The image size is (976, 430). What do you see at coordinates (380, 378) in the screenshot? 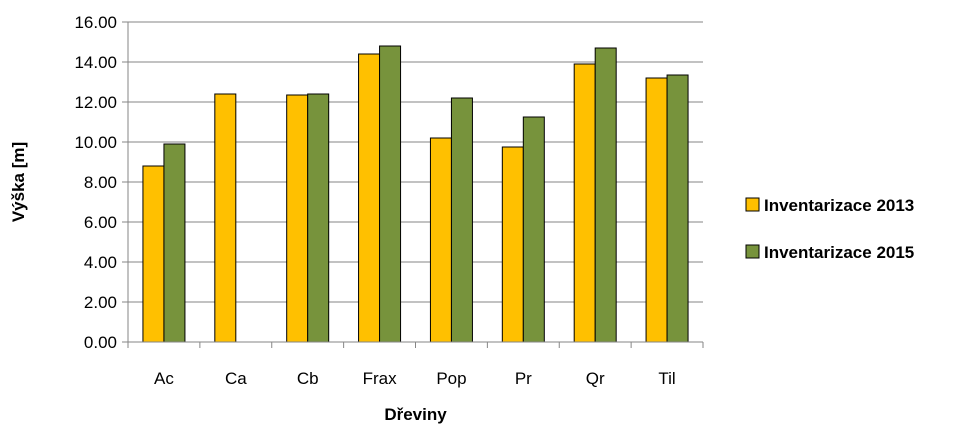
I see `x-tick-label: Frax` at bounding box center [380, 378].